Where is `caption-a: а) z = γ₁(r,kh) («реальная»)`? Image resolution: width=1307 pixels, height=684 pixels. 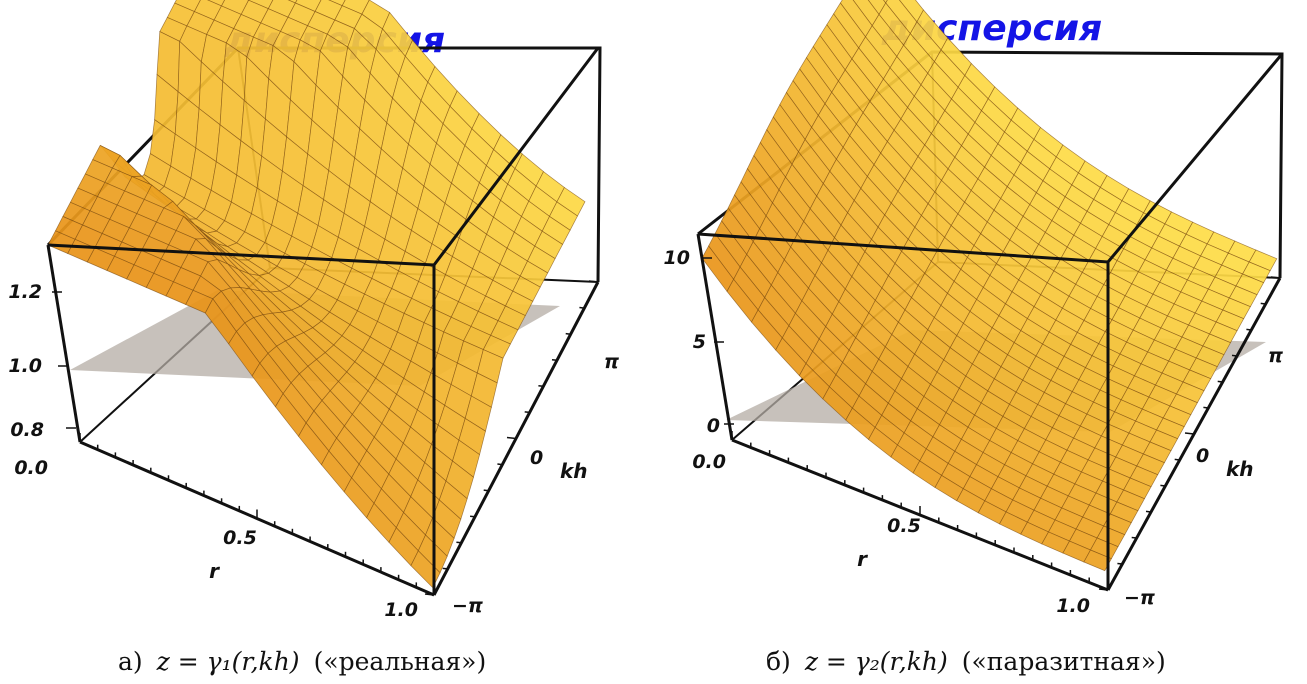
caption-a: а) z = γ₁(r,kh) («реальная») is located at coordinates (302, 661).